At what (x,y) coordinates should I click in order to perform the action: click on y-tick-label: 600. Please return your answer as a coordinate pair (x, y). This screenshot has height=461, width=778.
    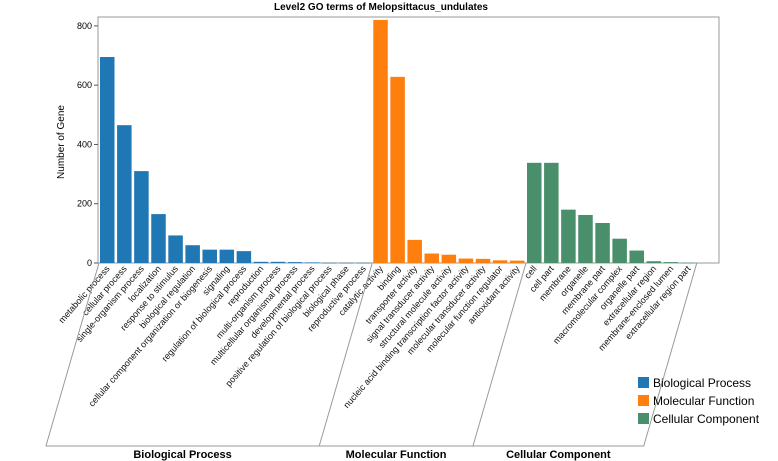
    Looking at the image, I should click on (84, 85).